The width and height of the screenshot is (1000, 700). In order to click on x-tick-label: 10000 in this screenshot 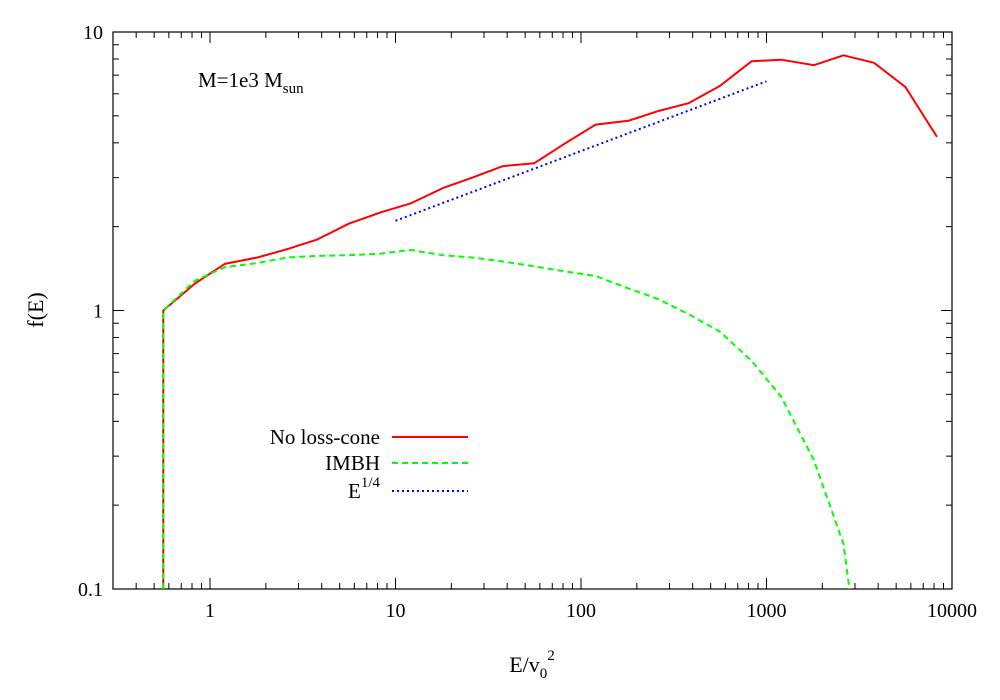, I will do `click(952, 611)`.